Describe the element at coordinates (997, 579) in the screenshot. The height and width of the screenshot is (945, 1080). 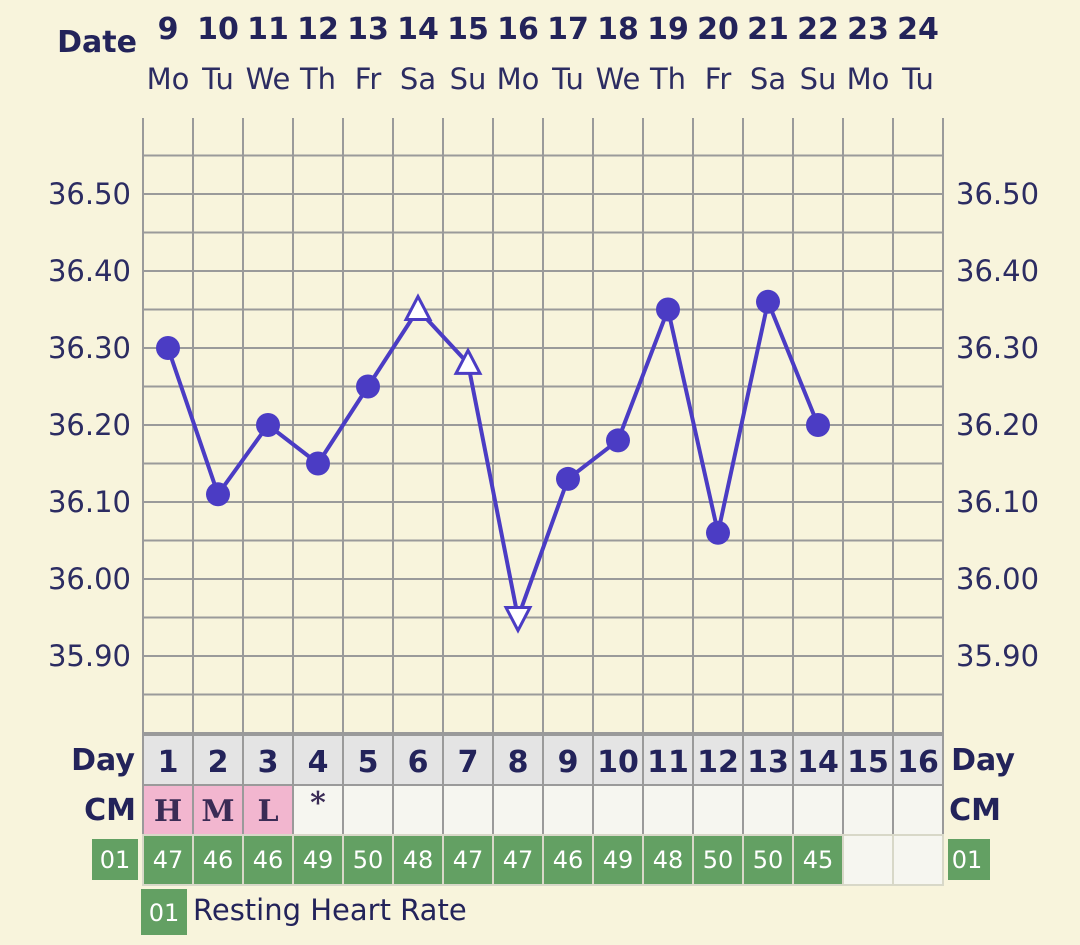
I see `ytick-right: 36.00` at that location.